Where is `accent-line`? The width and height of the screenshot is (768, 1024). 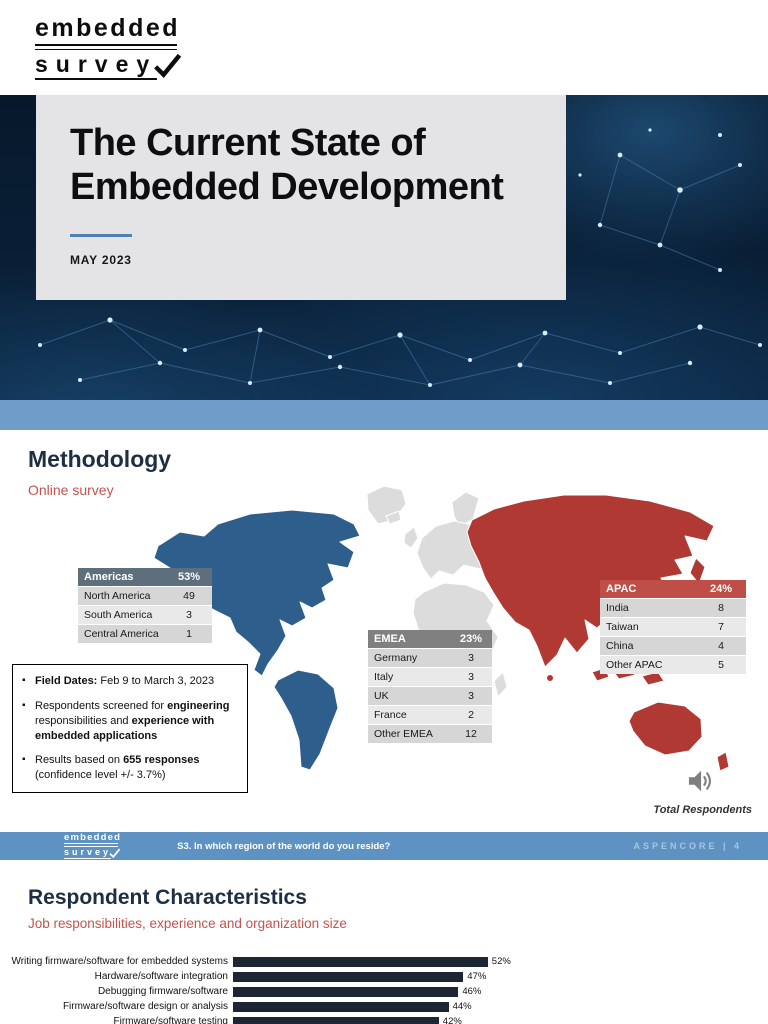
accent-line is located at coordinates (101, 235).